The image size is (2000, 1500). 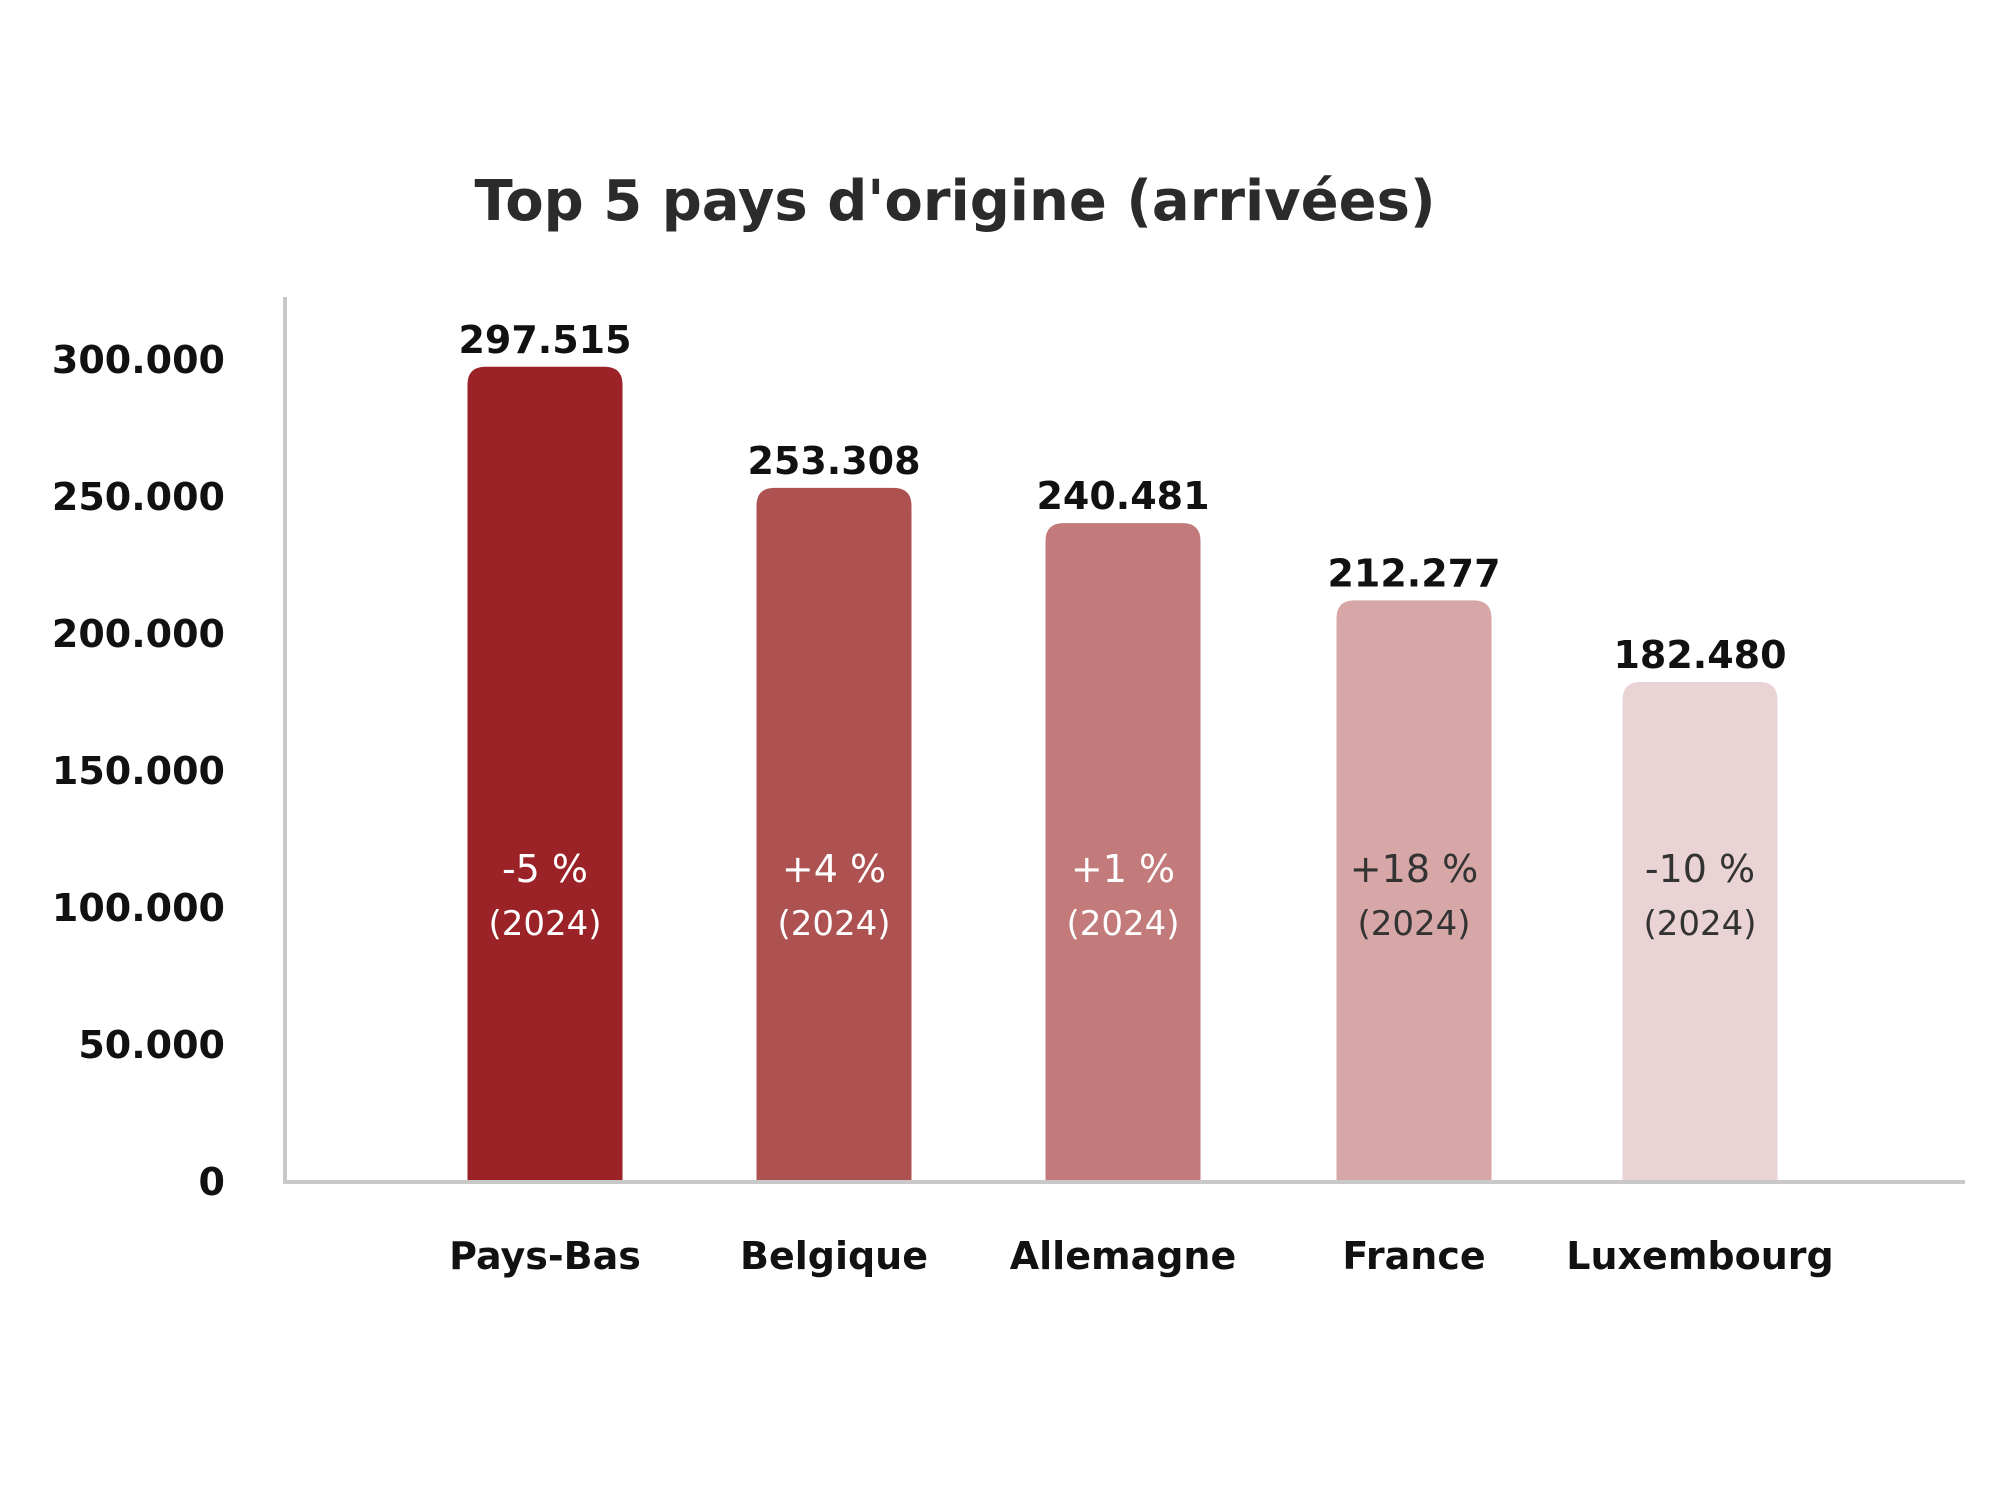 I want to click on y-tick-label: 300.000, so click(x=138, y=360).